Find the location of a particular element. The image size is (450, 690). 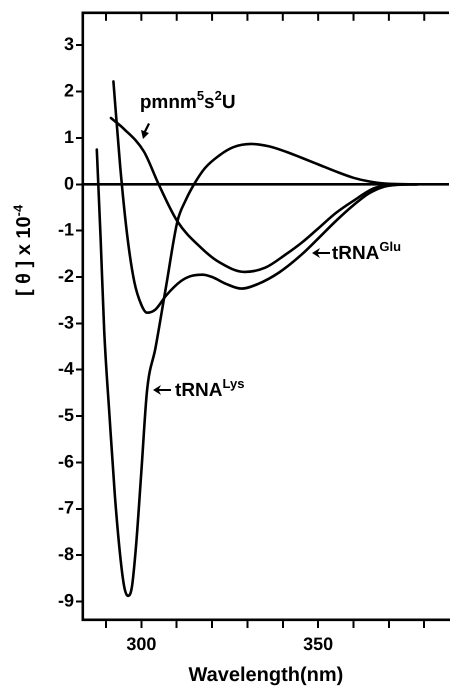

y-tick-label: -7 is located at coordinates (66, 508).